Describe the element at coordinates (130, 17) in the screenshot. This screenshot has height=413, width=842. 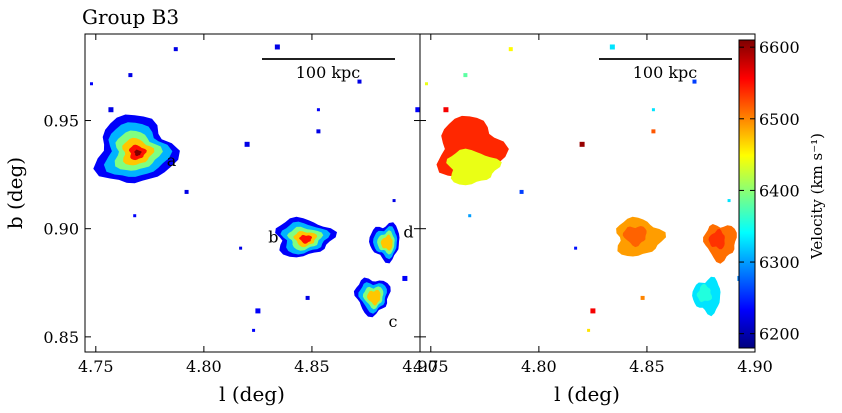
I see `figure-title: Group B3` at that location.